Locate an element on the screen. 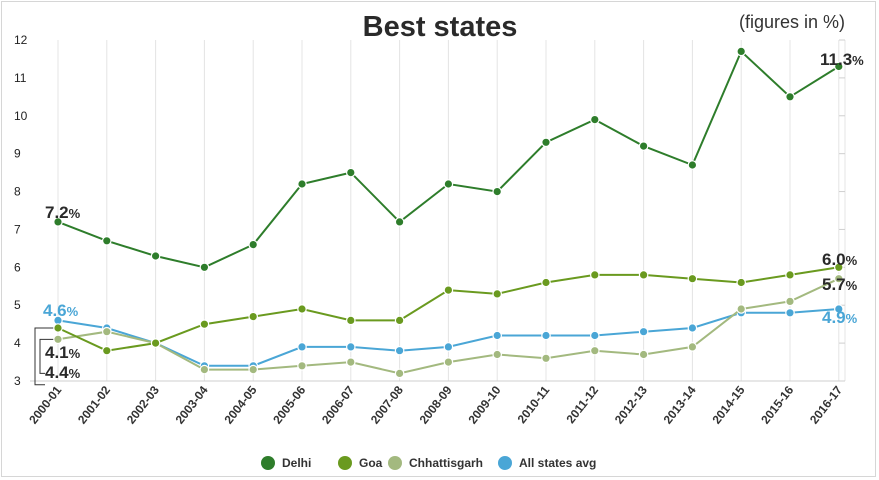  x-tick-label: 2016-17 is located at coordinates (826, 405).